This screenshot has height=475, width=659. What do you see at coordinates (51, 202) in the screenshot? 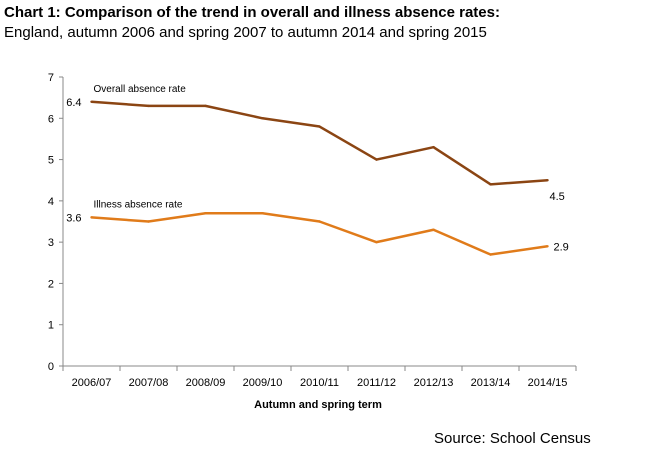
I see `y-tick-label: 4` at bounding box center [51, 202].